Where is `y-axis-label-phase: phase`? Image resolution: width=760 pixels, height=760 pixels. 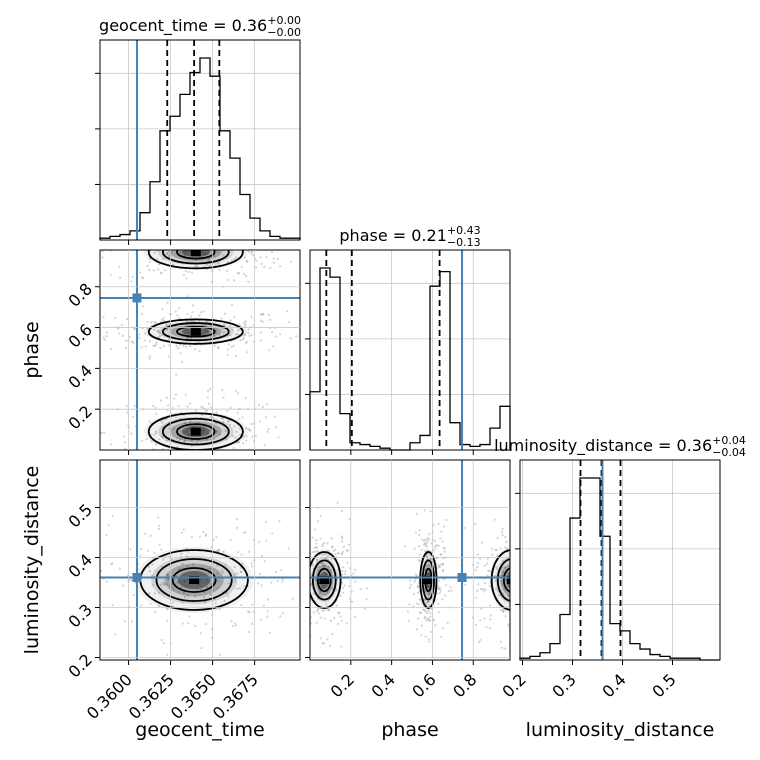
y-axis-label-phase: phase is located at coordinates (32, 349).